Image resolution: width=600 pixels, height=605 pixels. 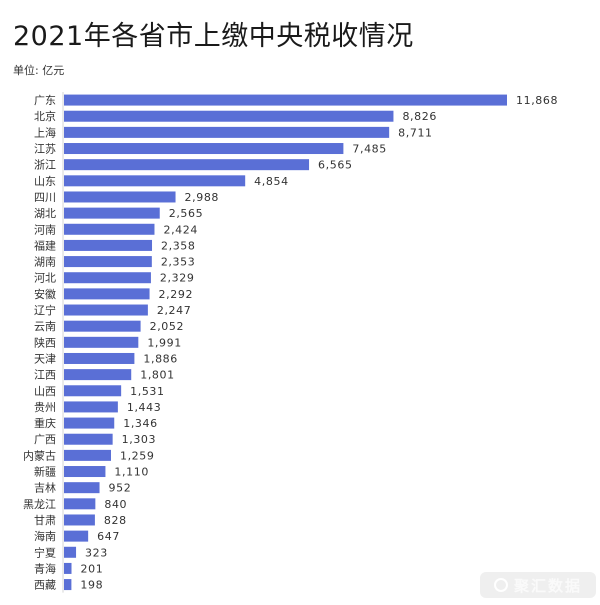 What do you see at coordinates (45, 294) in the screenshot?
I see `category-label: 安徽` at bounding box center [45, 294].